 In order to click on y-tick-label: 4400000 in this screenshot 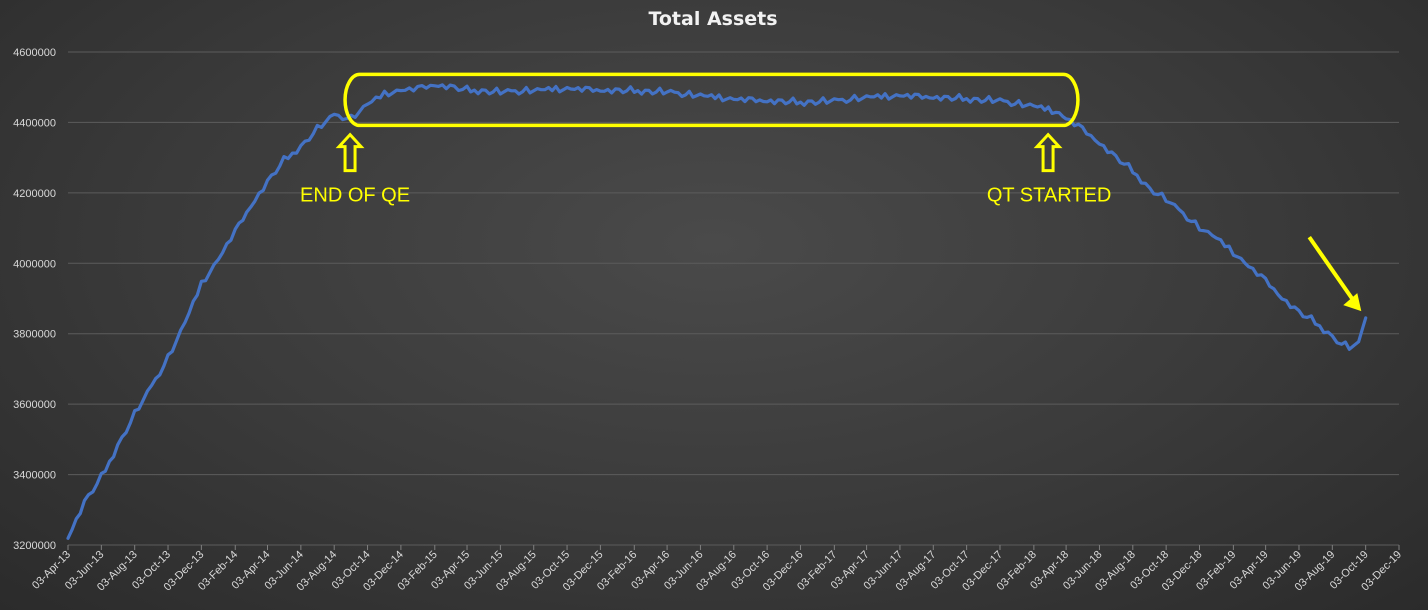, I will do `click(34, 123)`.